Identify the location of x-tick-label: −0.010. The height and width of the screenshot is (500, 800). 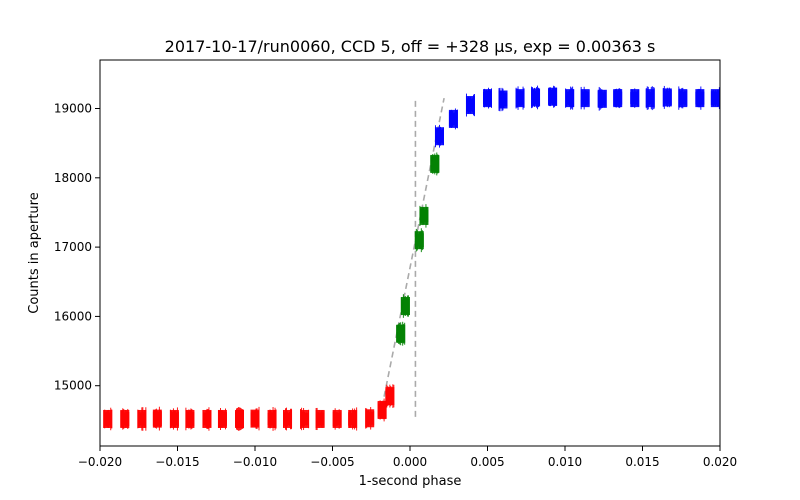
(255, 462).